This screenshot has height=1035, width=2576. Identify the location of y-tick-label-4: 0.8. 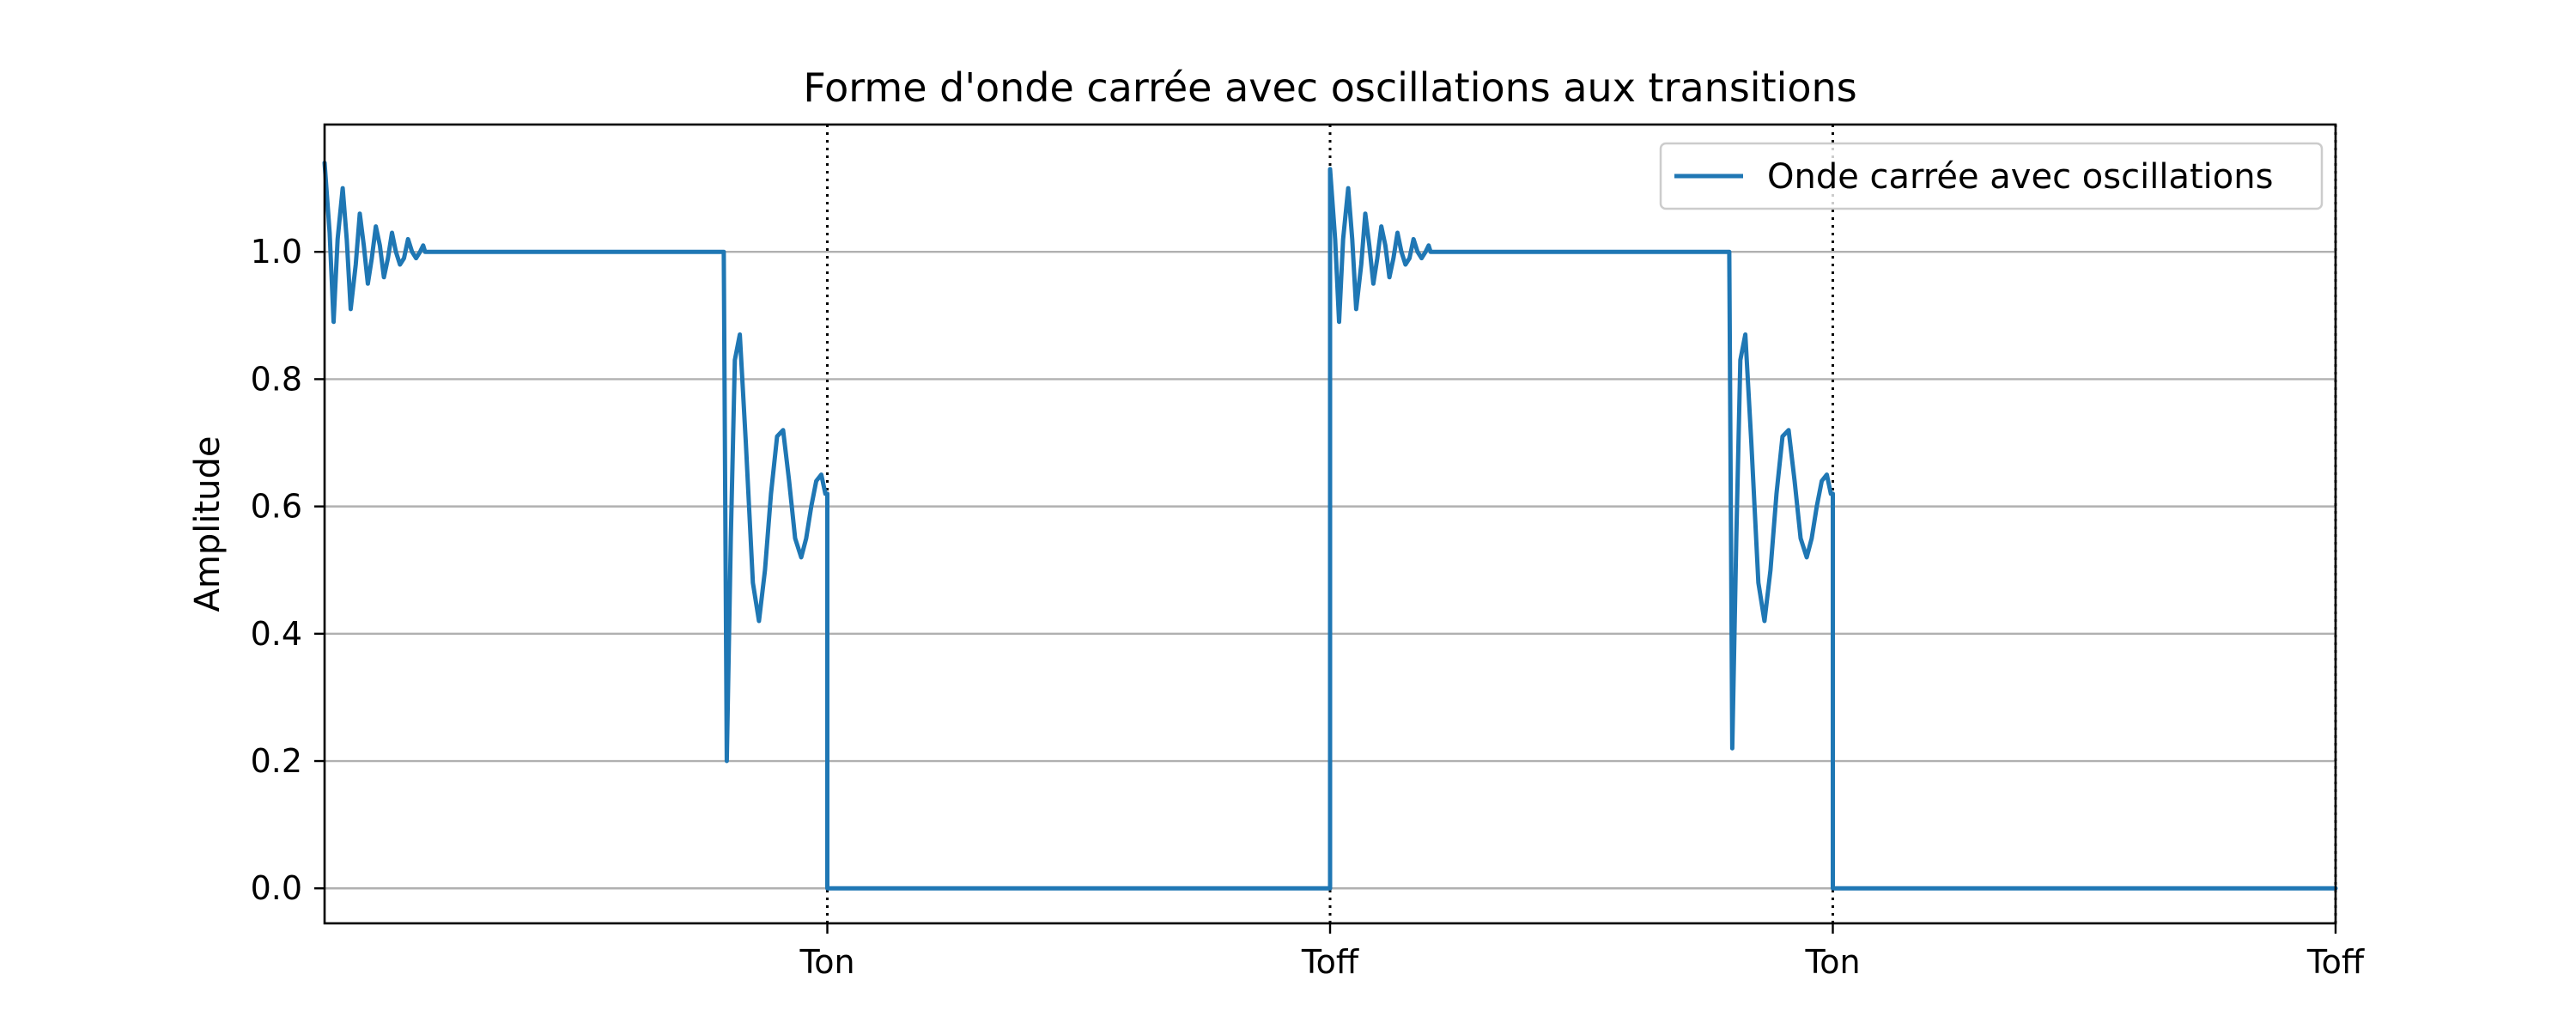
(276, 379).